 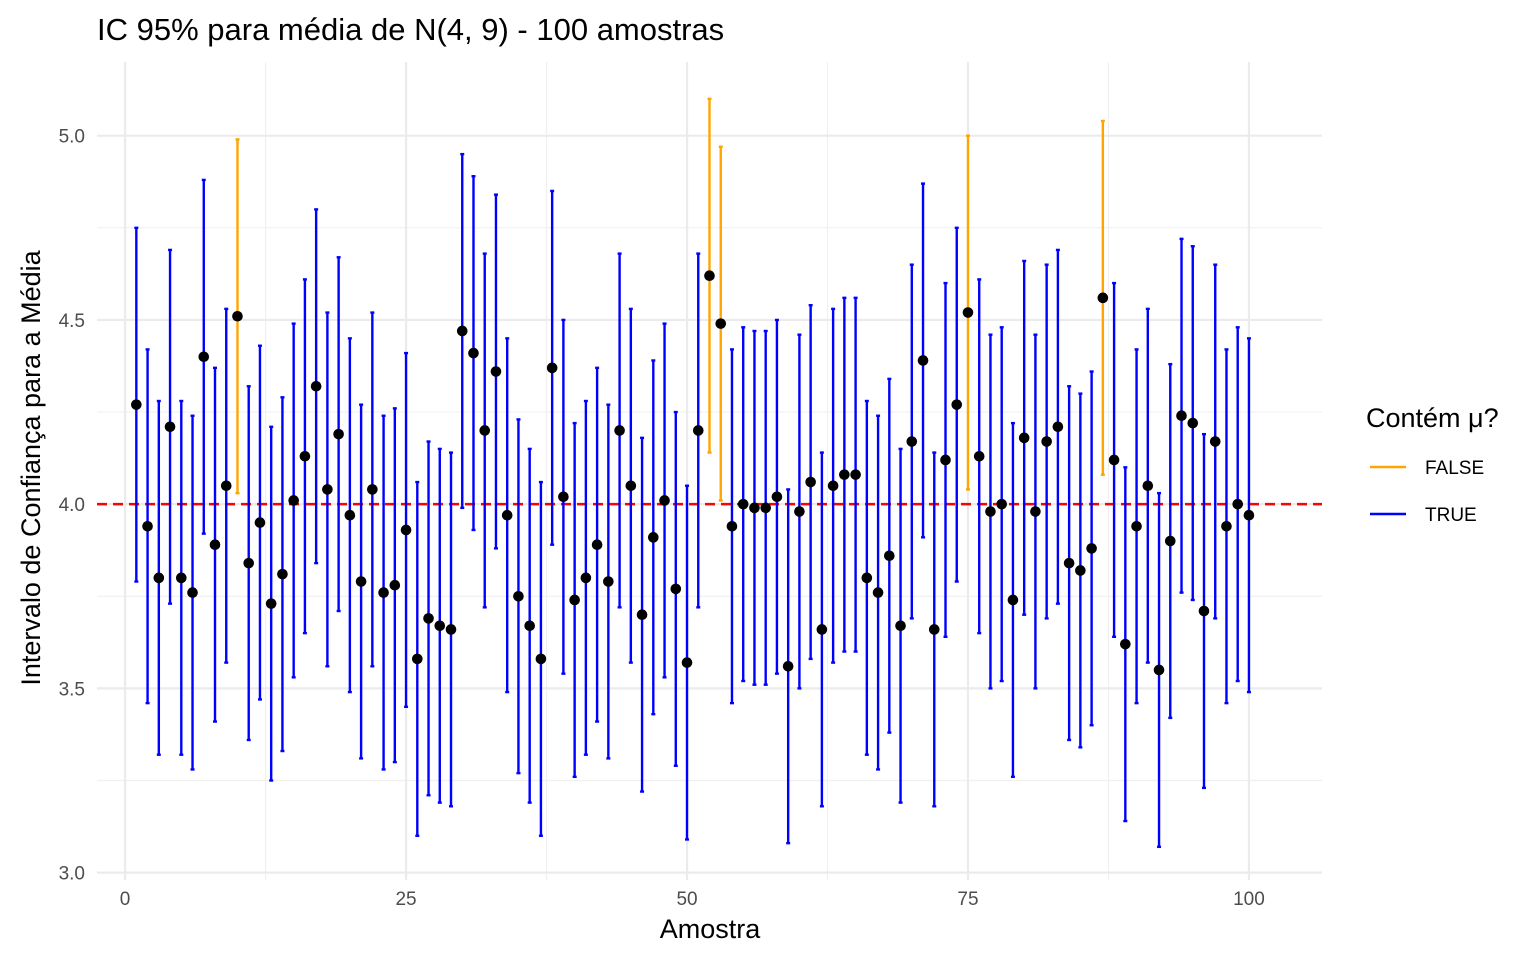 What do you see at coordinates (1432, 418) in the screenshot?
I see `legend-title: Contém μ?` at bounding box center [1432, 418].